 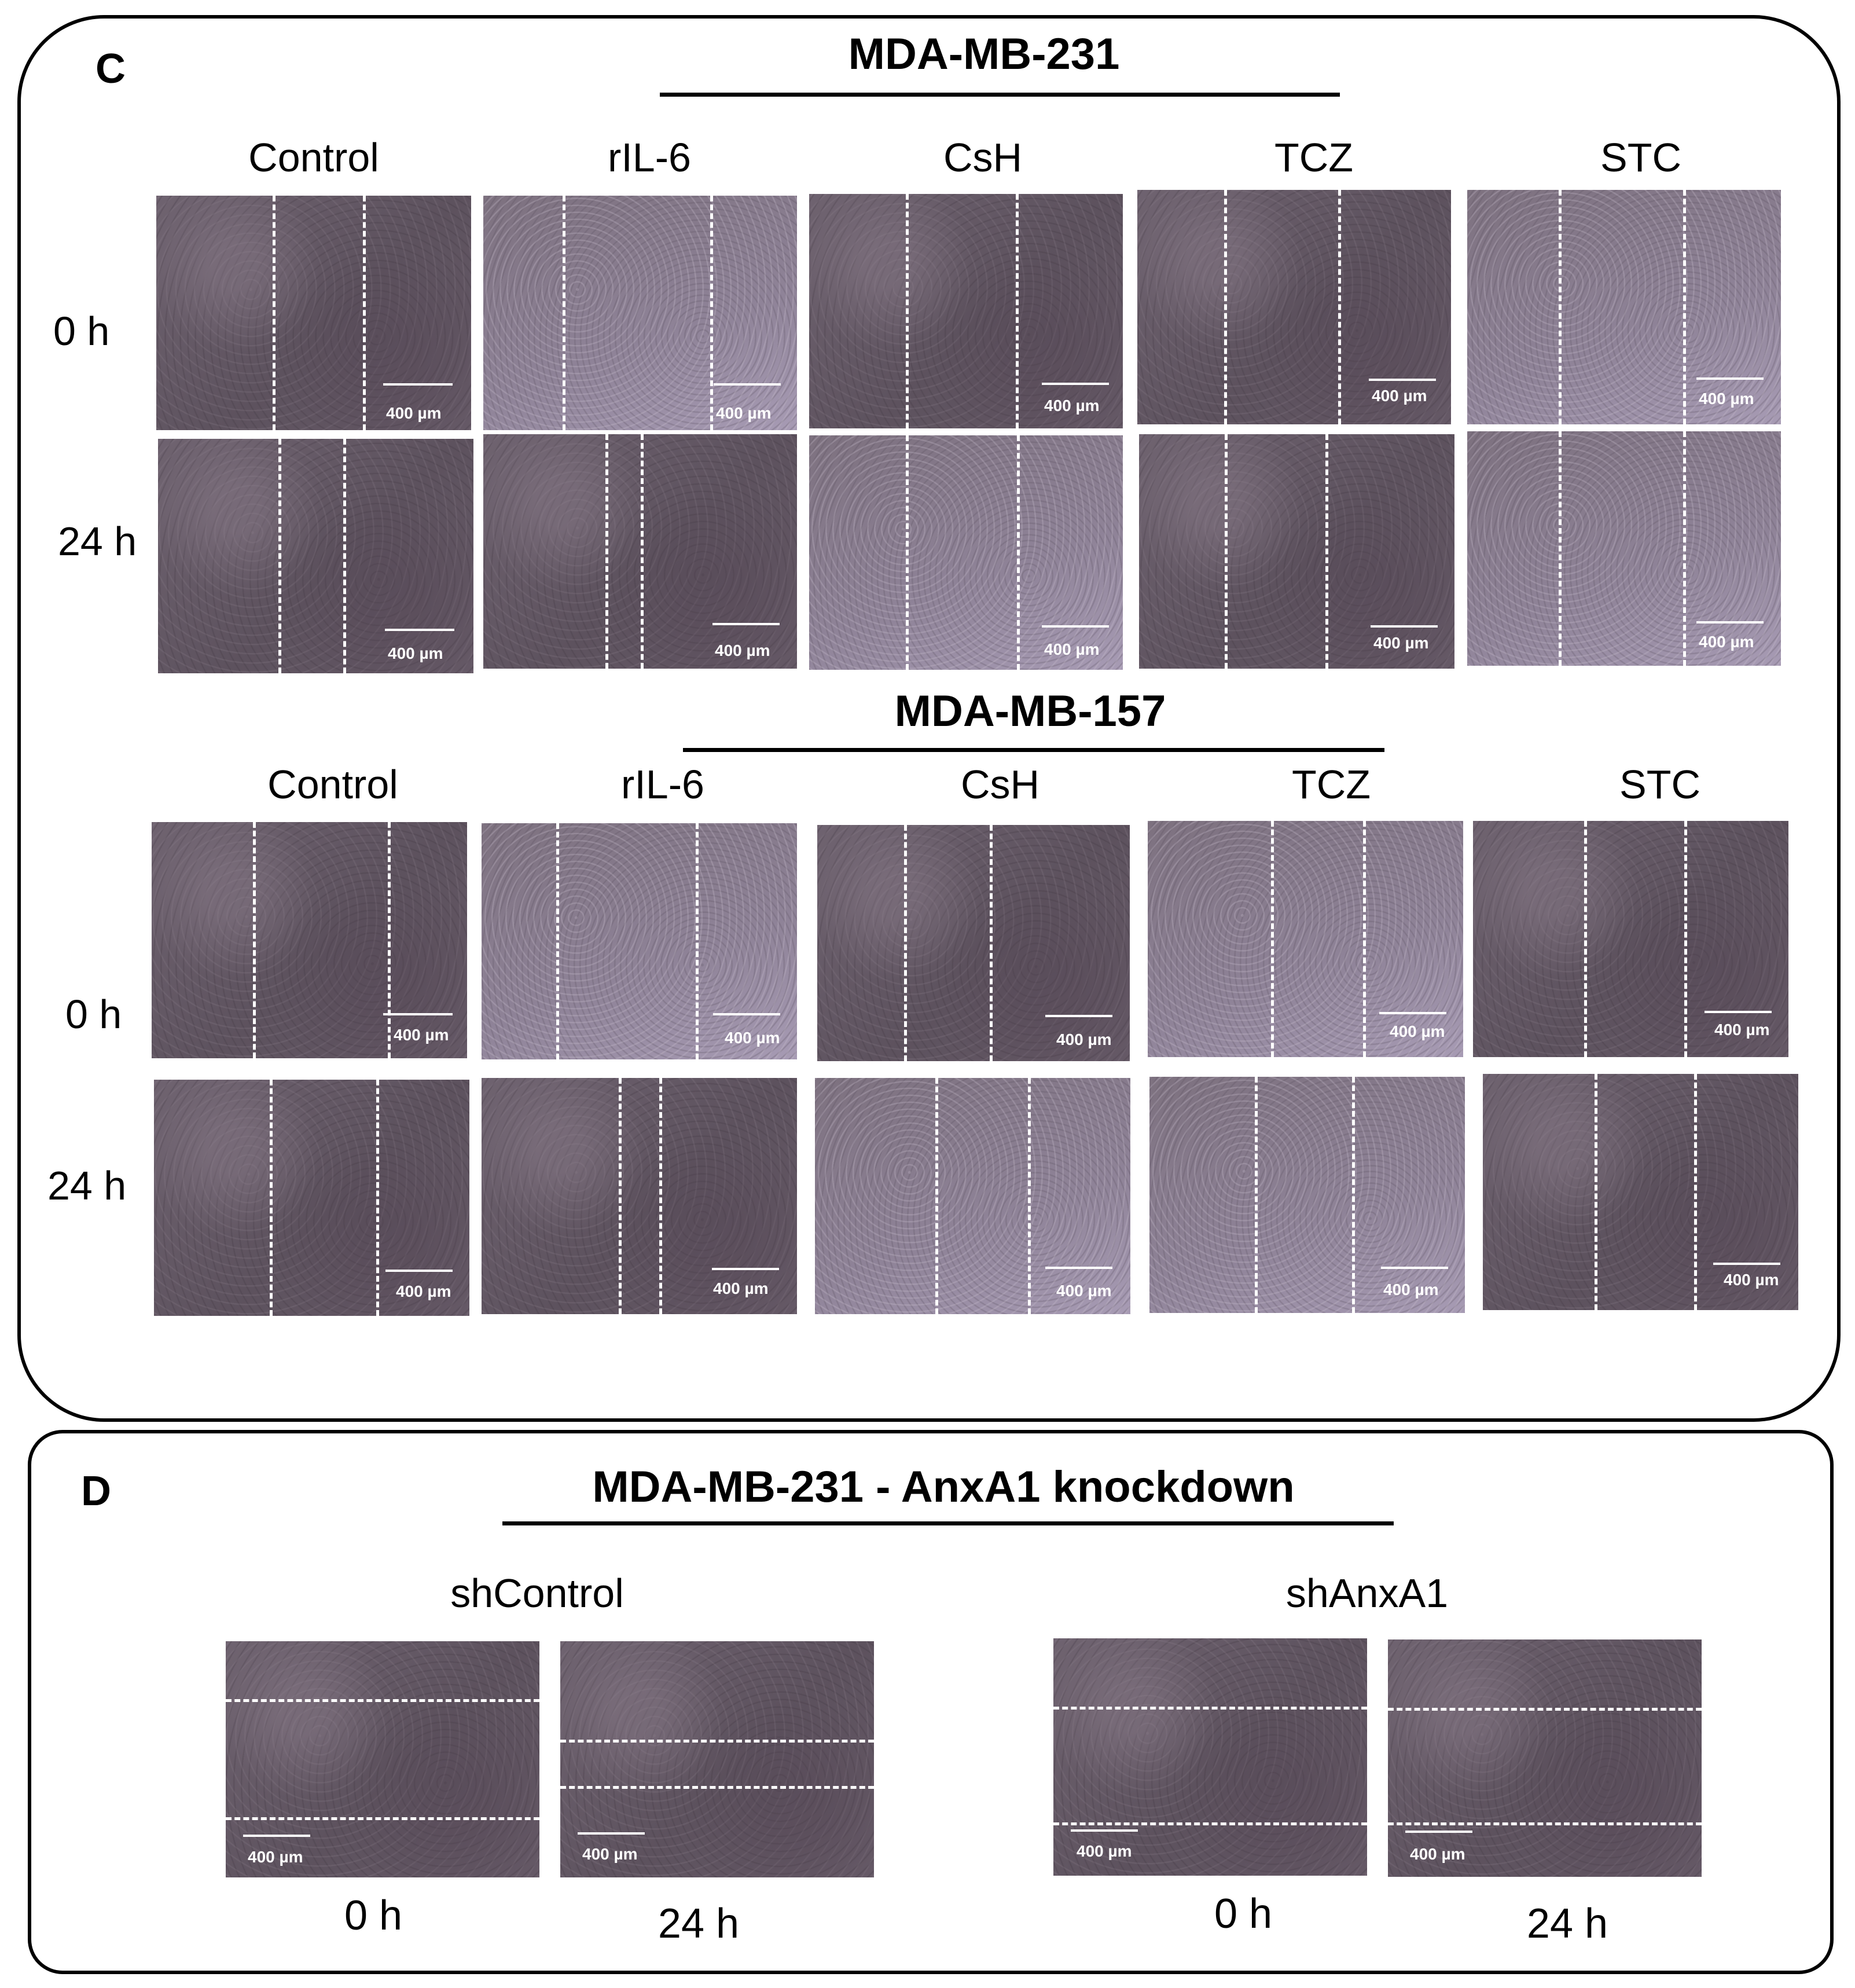 I want to click on group-label-shanxa1: shAnxA1, so click(x=1367, y=1594).